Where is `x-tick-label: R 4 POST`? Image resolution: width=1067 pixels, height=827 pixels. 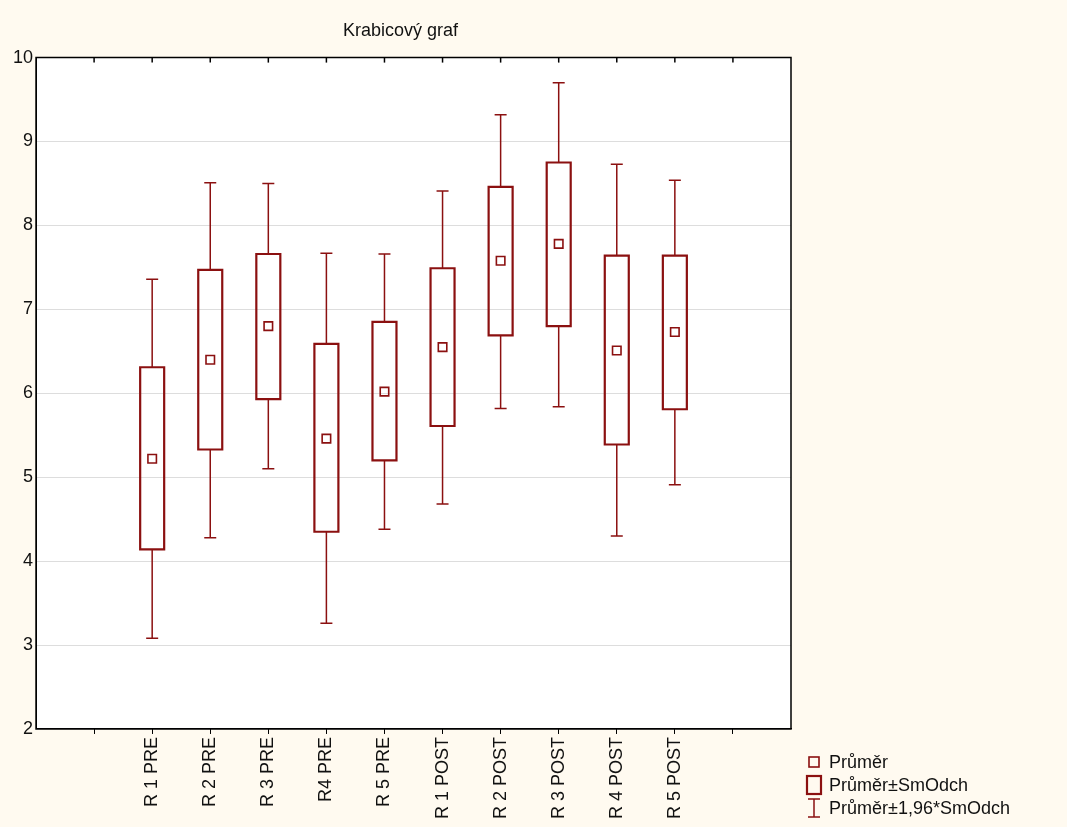
x-tick-label: R 4 POST is located at coordinates (615, 778).